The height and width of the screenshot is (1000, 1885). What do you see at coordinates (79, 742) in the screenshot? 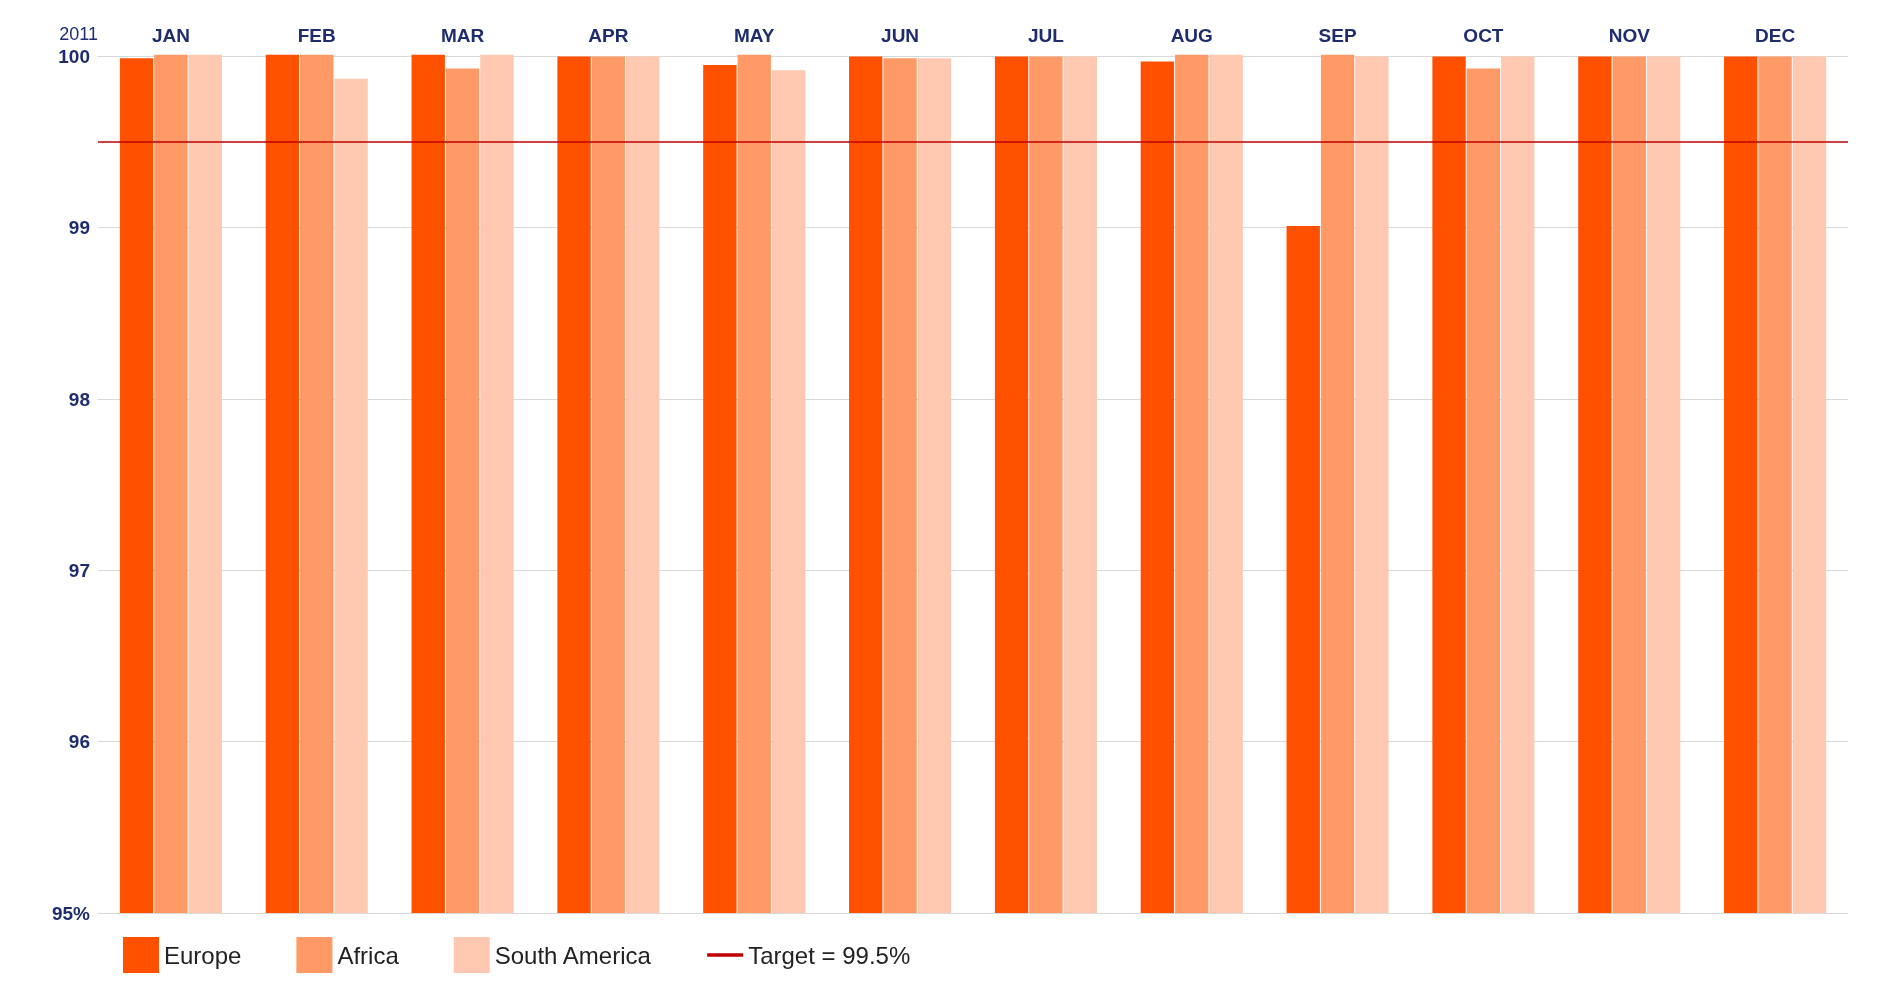
I see `y-tick-label: 96` at bounding box center [79, 742].